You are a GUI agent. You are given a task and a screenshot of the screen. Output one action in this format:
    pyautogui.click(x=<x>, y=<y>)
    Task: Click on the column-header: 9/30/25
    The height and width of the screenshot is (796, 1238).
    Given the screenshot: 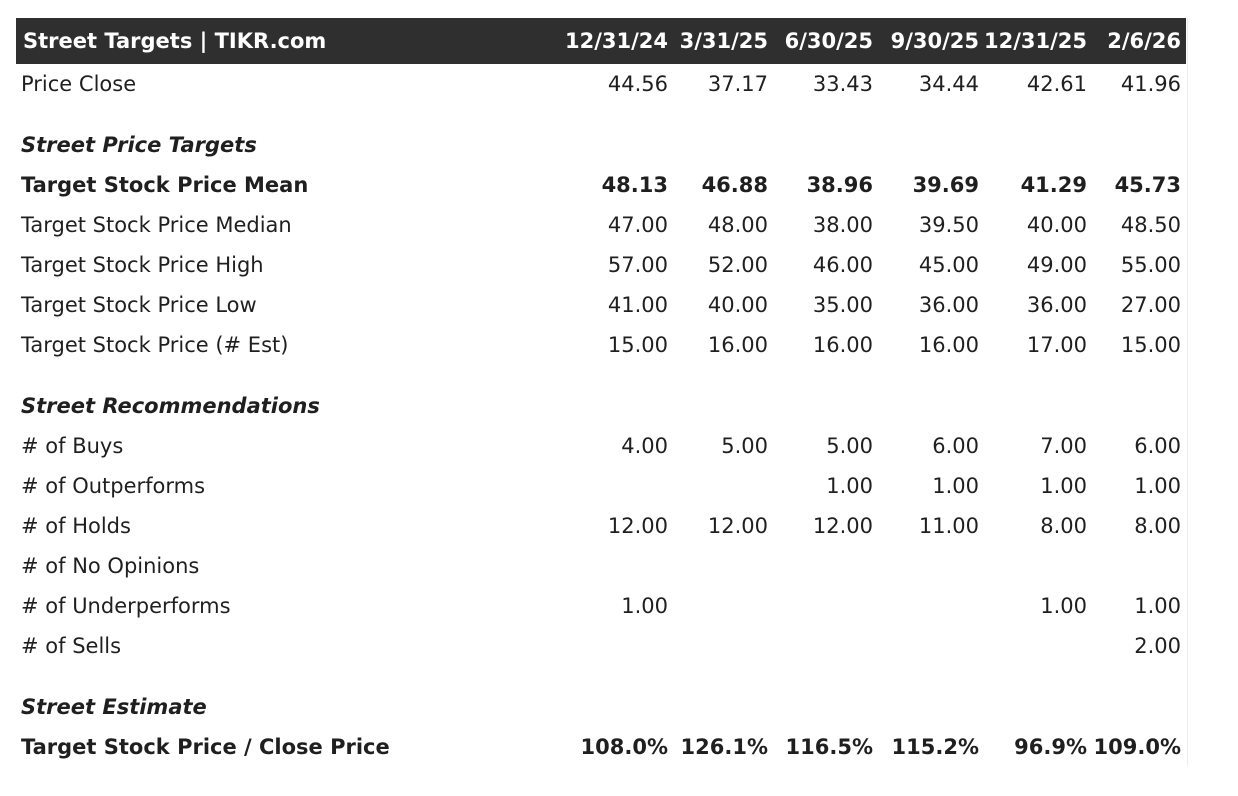 What is the action you would take?
    pyautogui.click(x=934, y=41)
    